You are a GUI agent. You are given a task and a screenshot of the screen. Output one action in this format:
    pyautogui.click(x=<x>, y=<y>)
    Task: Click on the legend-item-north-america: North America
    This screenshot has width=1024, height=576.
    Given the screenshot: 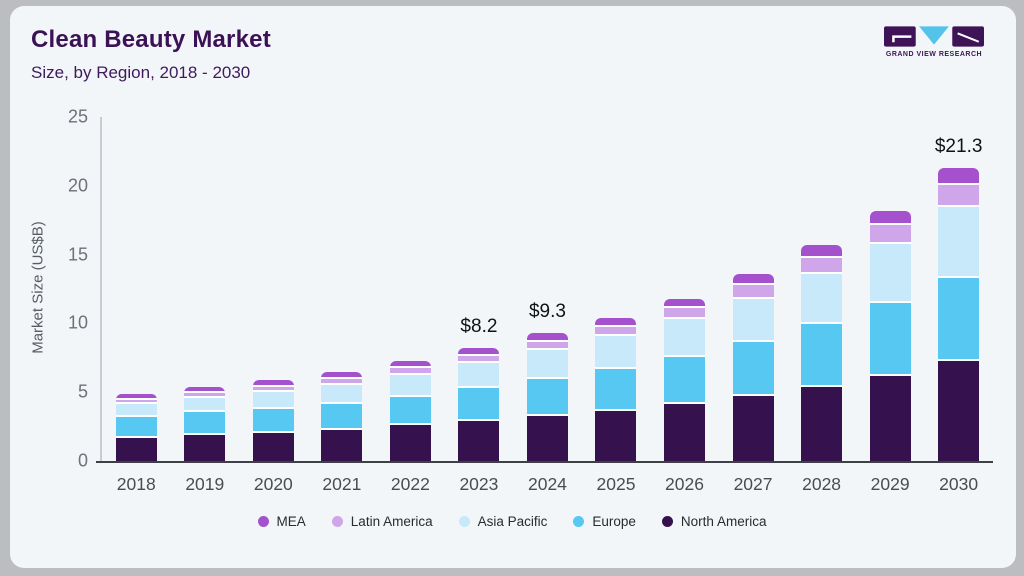 What is the action you would take?
    pyautogui.click(x=713, y=521)
    